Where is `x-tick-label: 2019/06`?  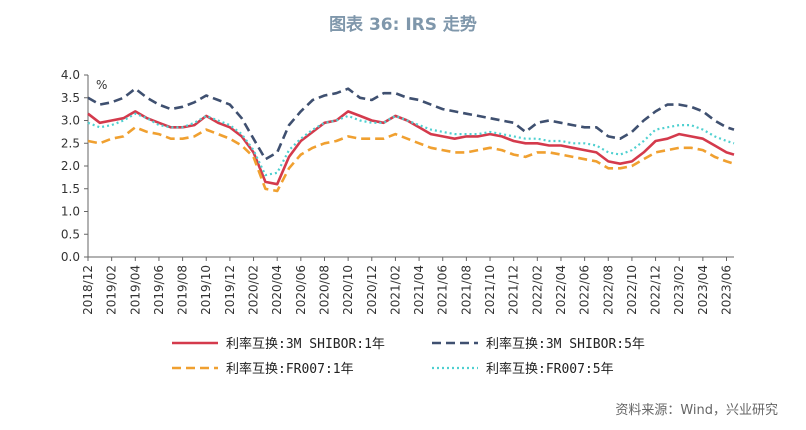 x-tick-label: 2019/06 is located at coordinates (159, 290).